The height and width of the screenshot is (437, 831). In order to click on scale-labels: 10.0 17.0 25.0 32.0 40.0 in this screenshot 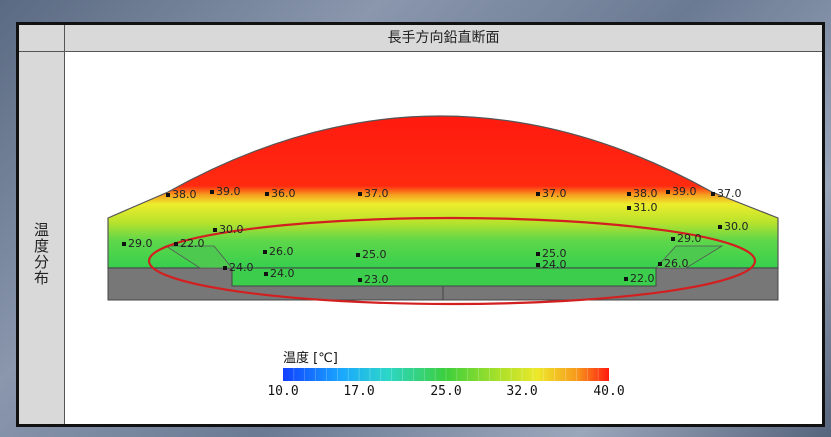, I will do `click(445, 391)`.